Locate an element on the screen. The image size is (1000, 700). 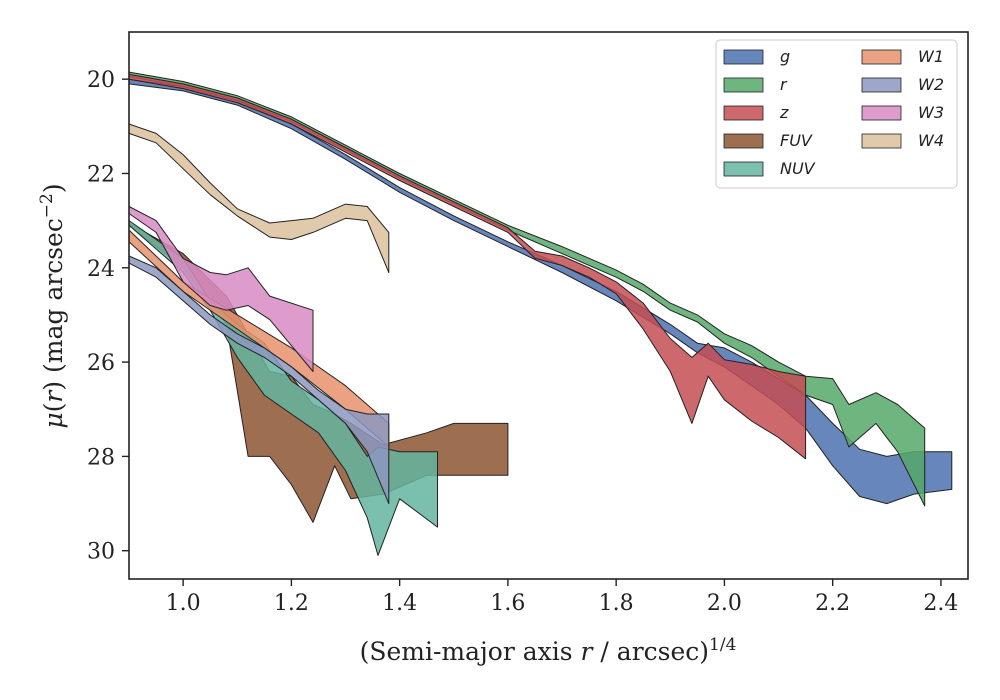
legend-swatch-fuv is located at coordinates (743, 141).